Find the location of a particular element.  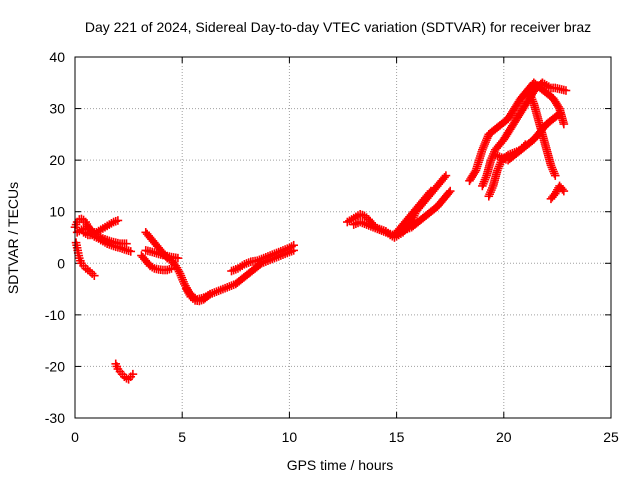

y-tick-label: 0 is located at coordinates (61, 263).